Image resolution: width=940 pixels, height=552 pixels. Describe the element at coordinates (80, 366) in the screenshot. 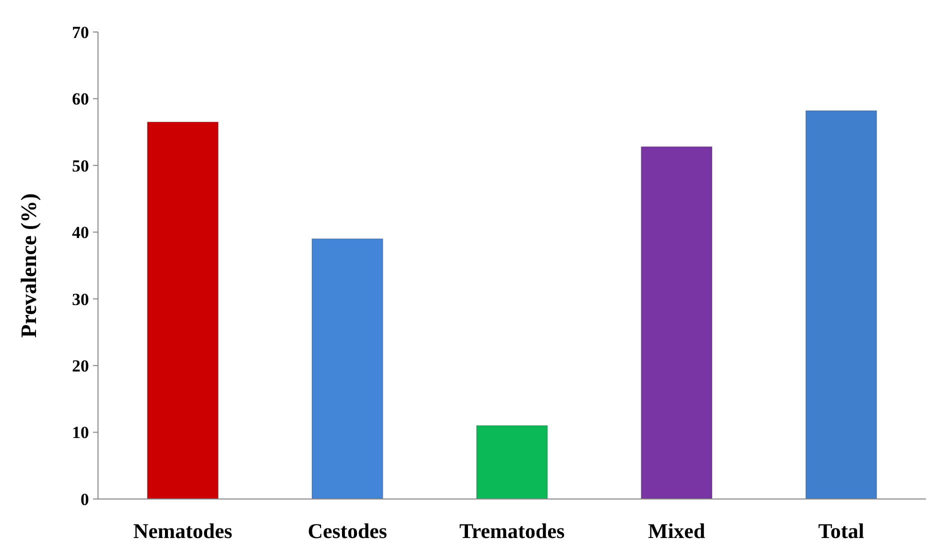

I see `y-tick-label: 20` at that location.